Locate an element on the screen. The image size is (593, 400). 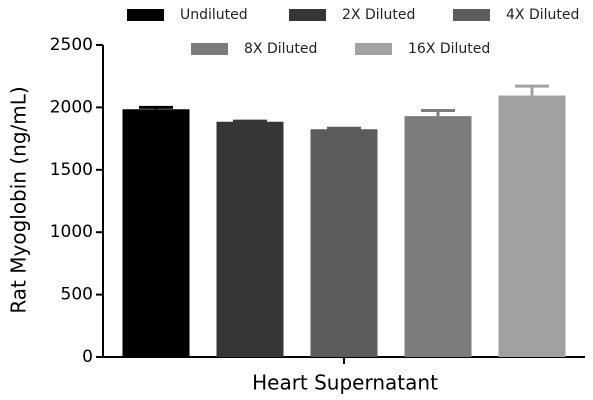
y-axis-label: Rat Myoglobin (ng/mL) is located at coordinates (19, 199).